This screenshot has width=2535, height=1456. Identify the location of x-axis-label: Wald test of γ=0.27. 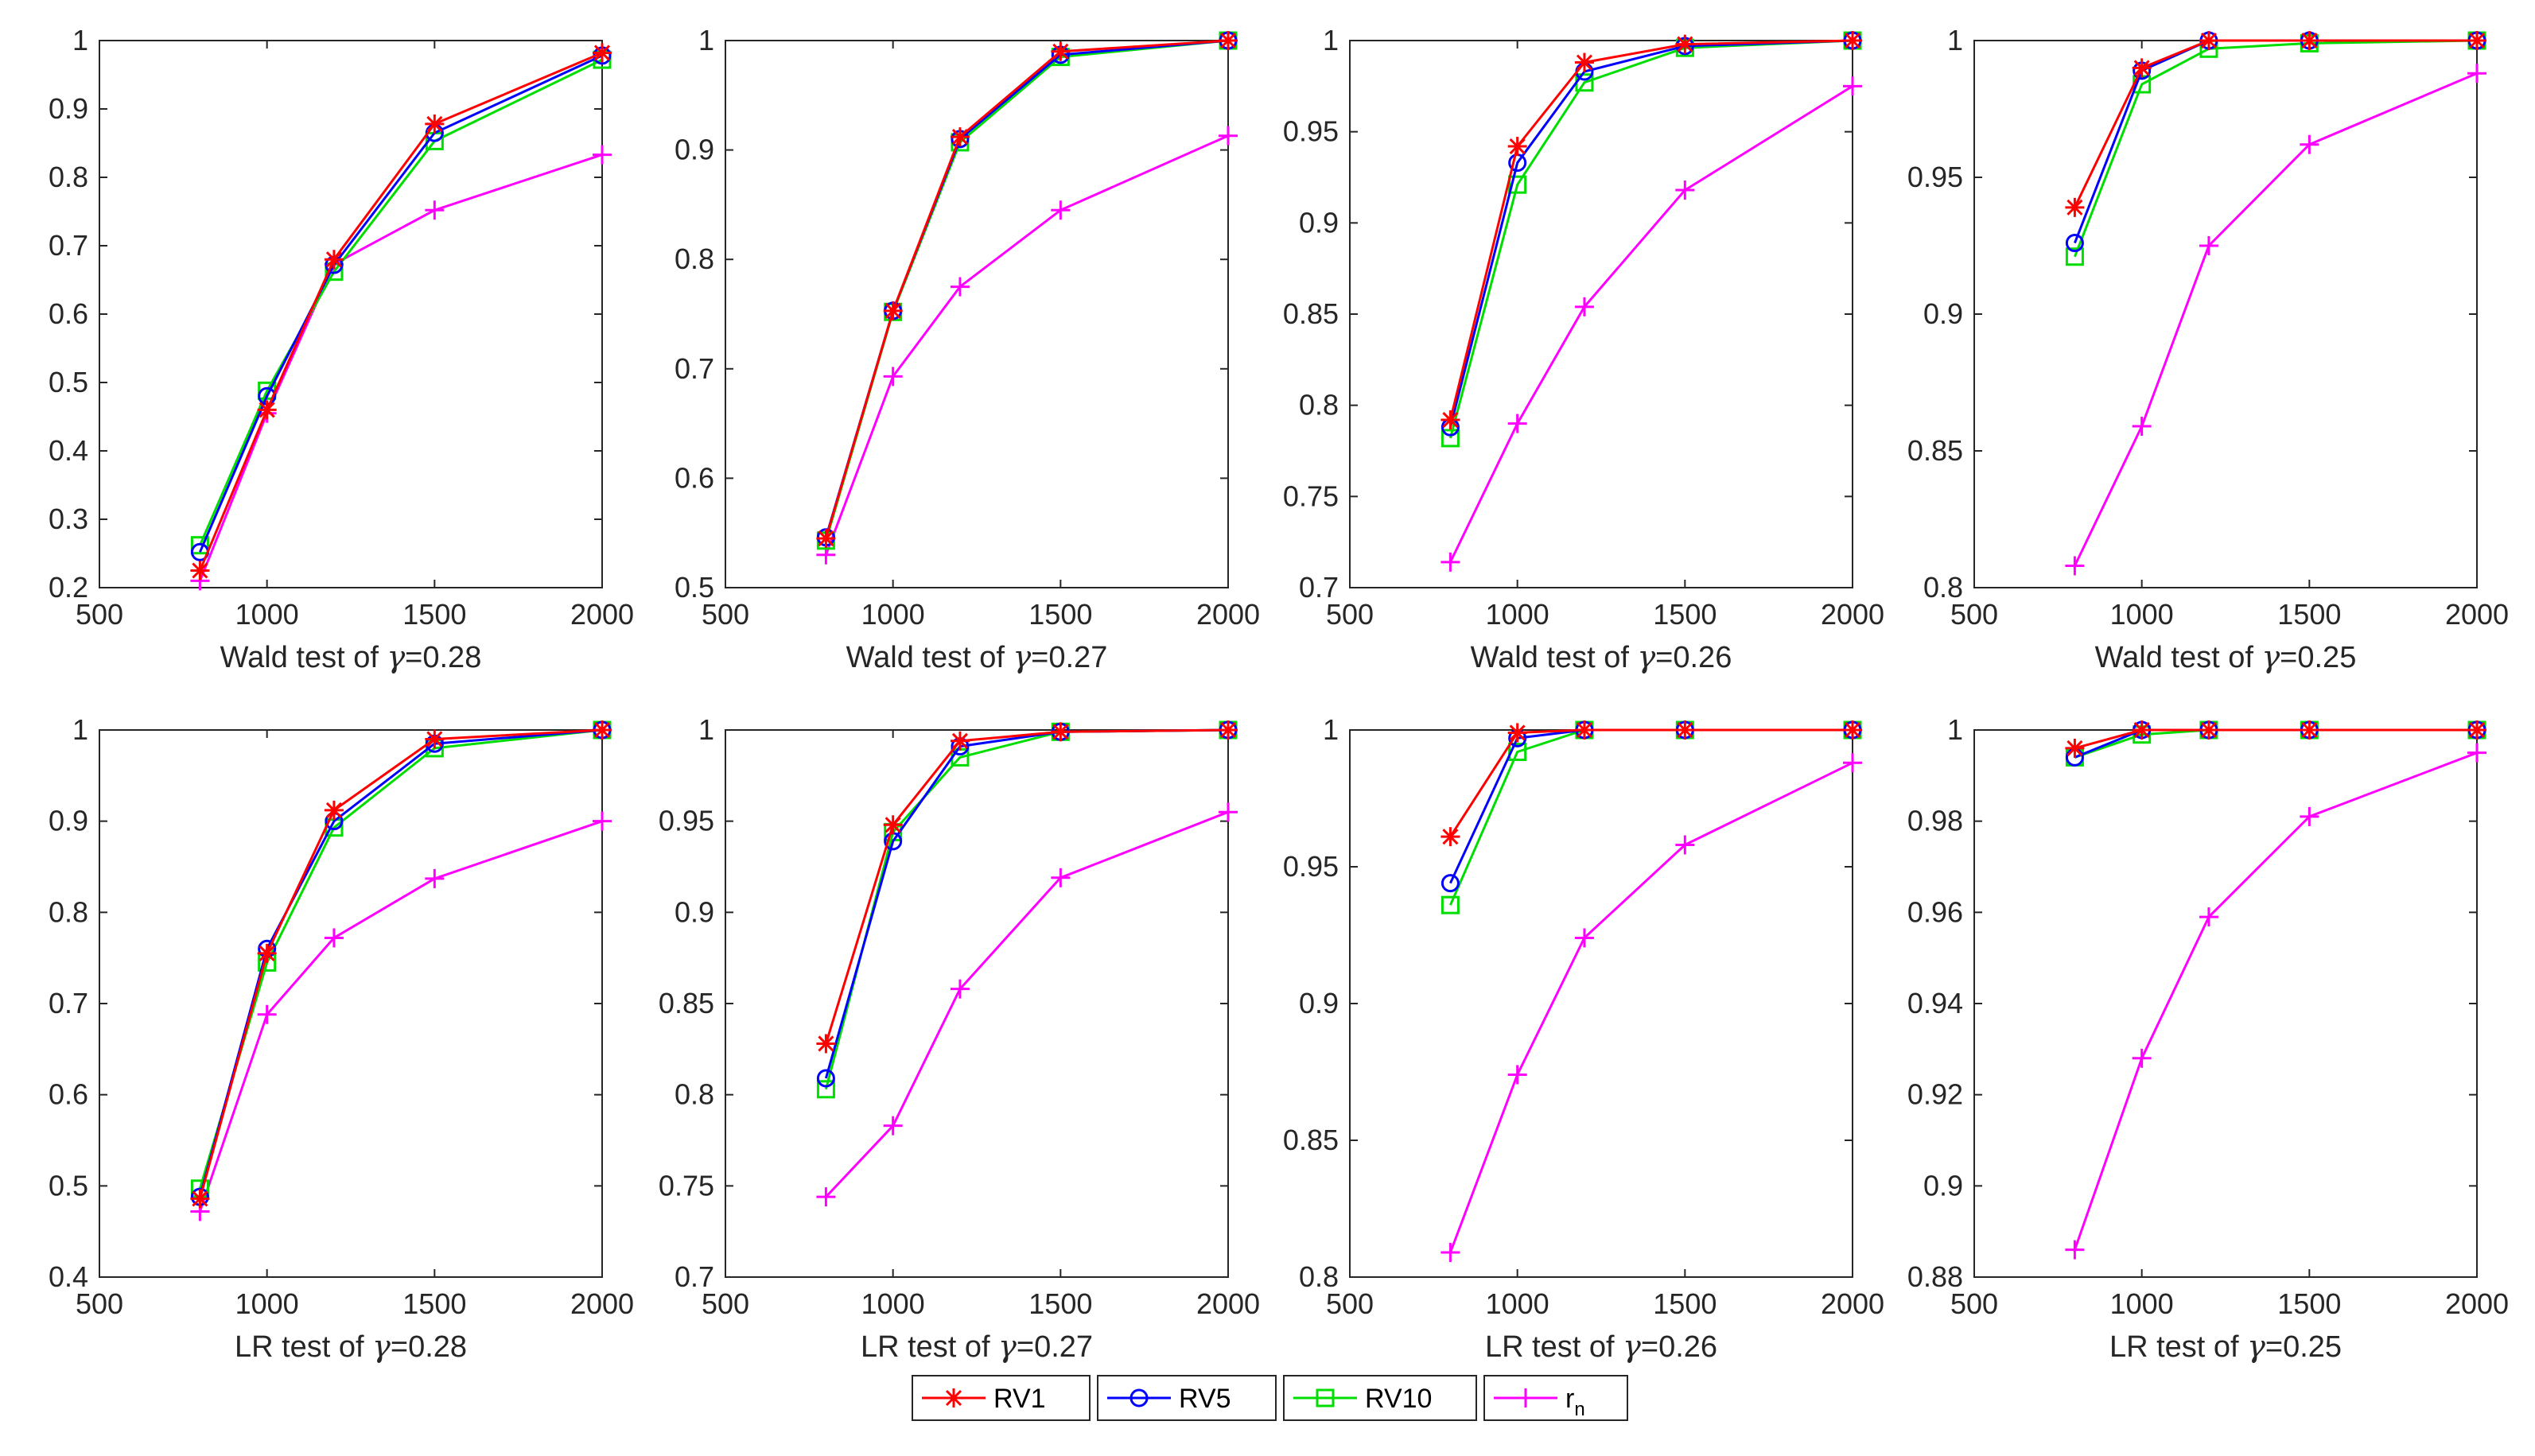
(977, 656).